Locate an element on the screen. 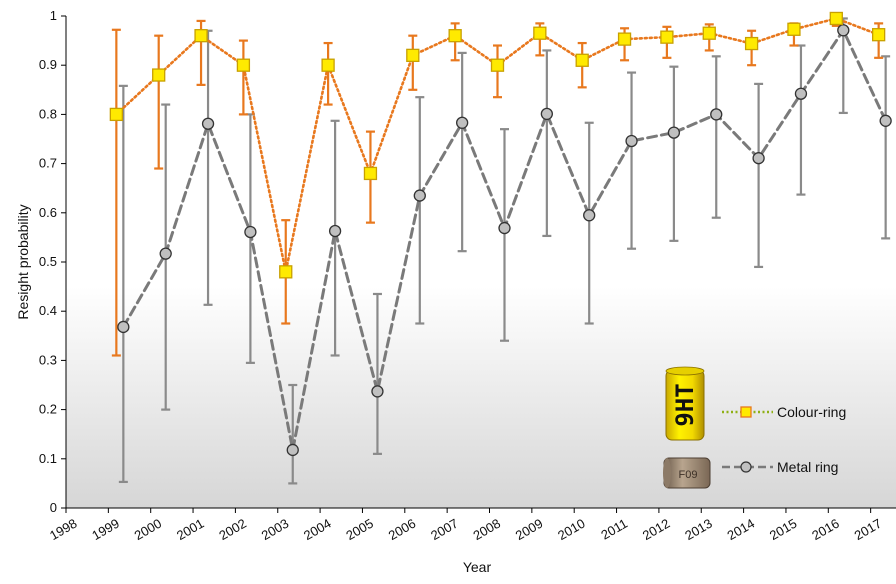  x-tick-label: 2010 is located at coordinates (571, 529).